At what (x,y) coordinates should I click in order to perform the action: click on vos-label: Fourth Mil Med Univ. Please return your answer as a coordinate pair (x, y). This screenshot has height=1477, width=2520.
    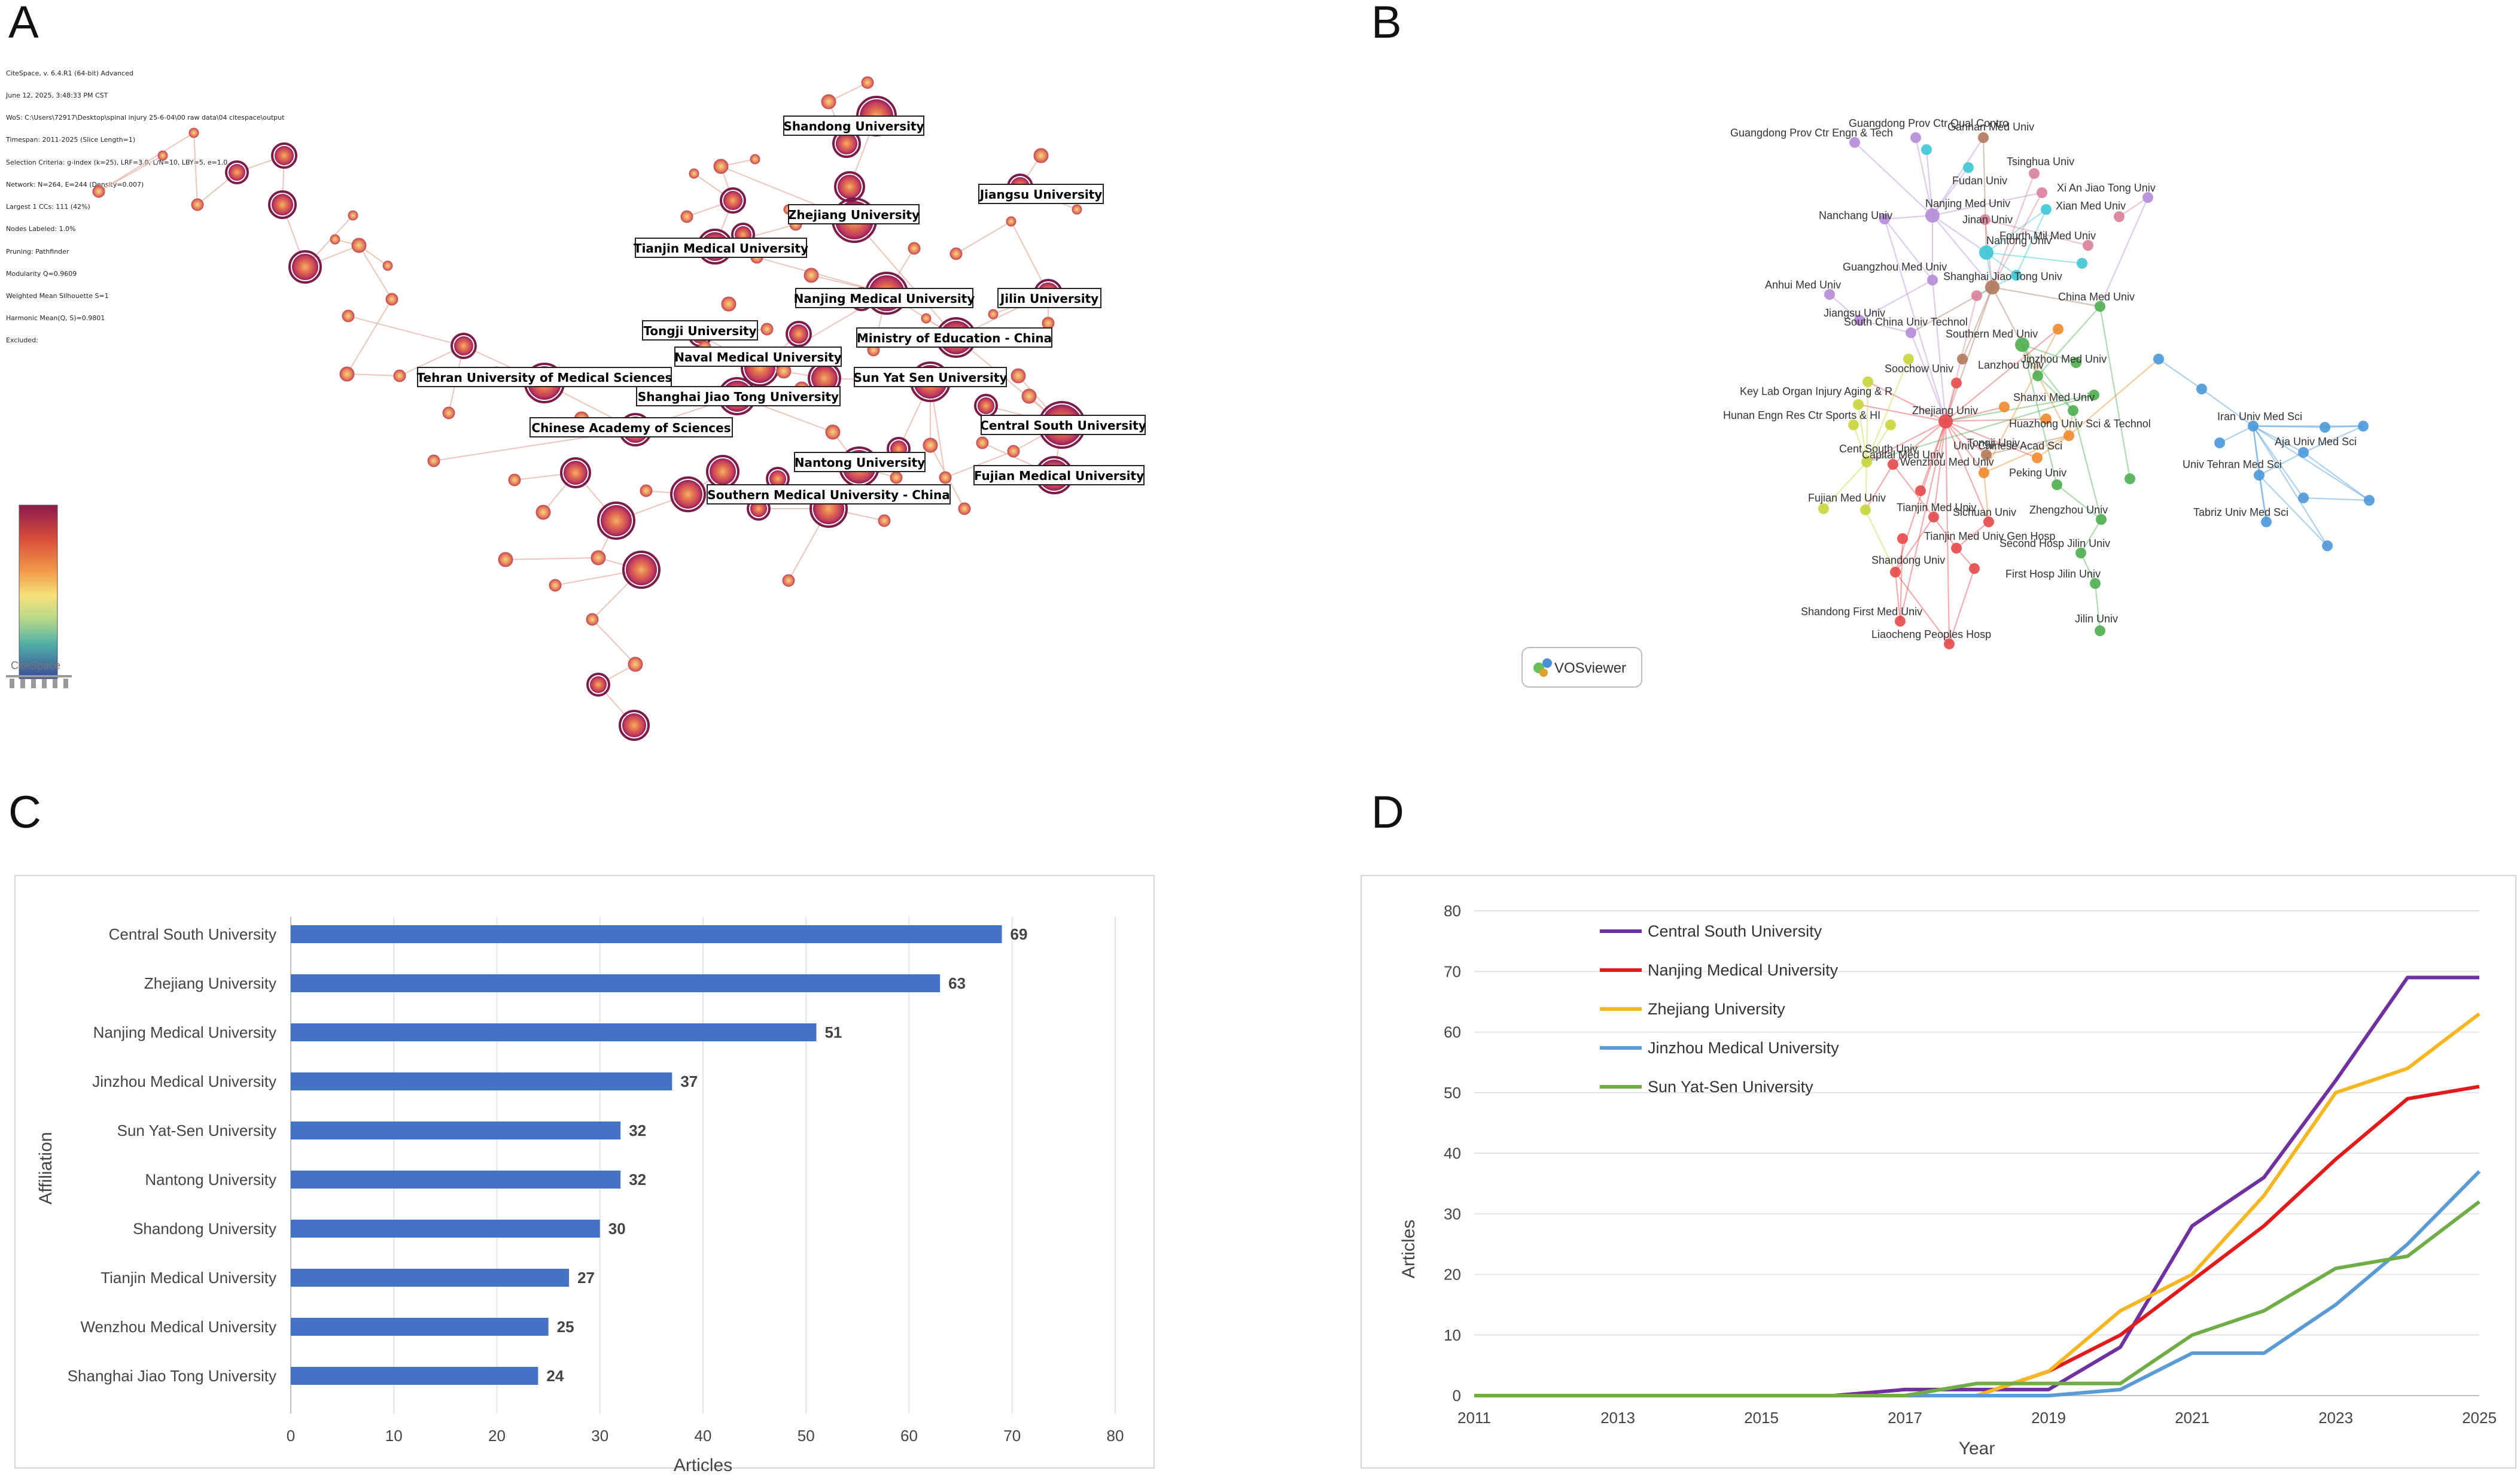
    Looking at the image, I should click on (2047, 236).